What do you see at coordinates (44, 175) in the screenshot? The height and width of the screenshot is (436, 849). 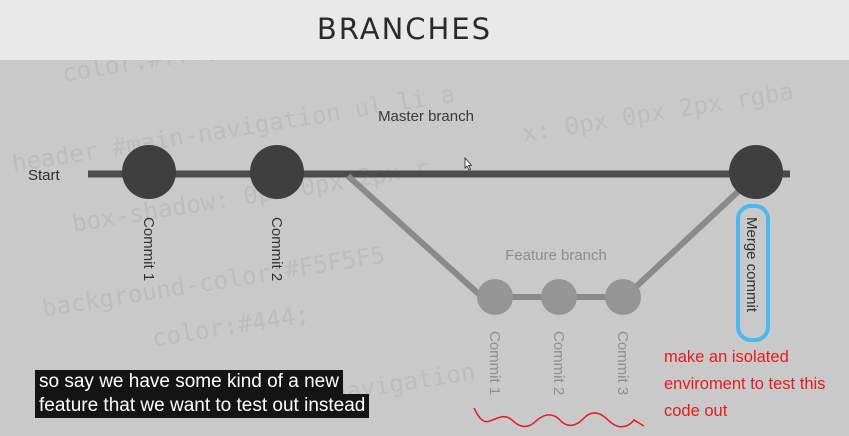 I see `start-label: Start` at bounding box center [44, 175].